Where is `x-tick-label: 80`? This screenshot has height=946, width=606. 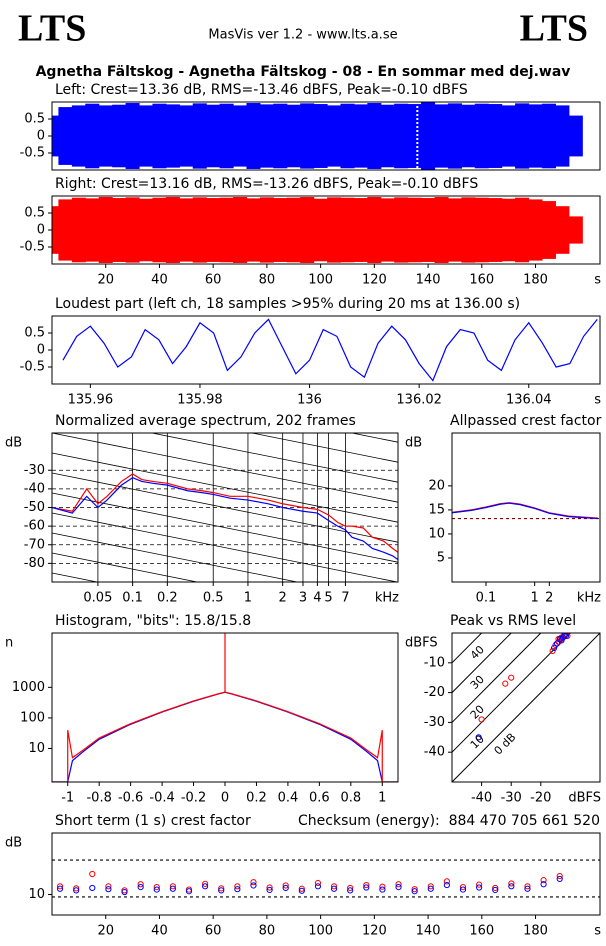 x-tick-label: 80 is located at coordinates (267, 931).